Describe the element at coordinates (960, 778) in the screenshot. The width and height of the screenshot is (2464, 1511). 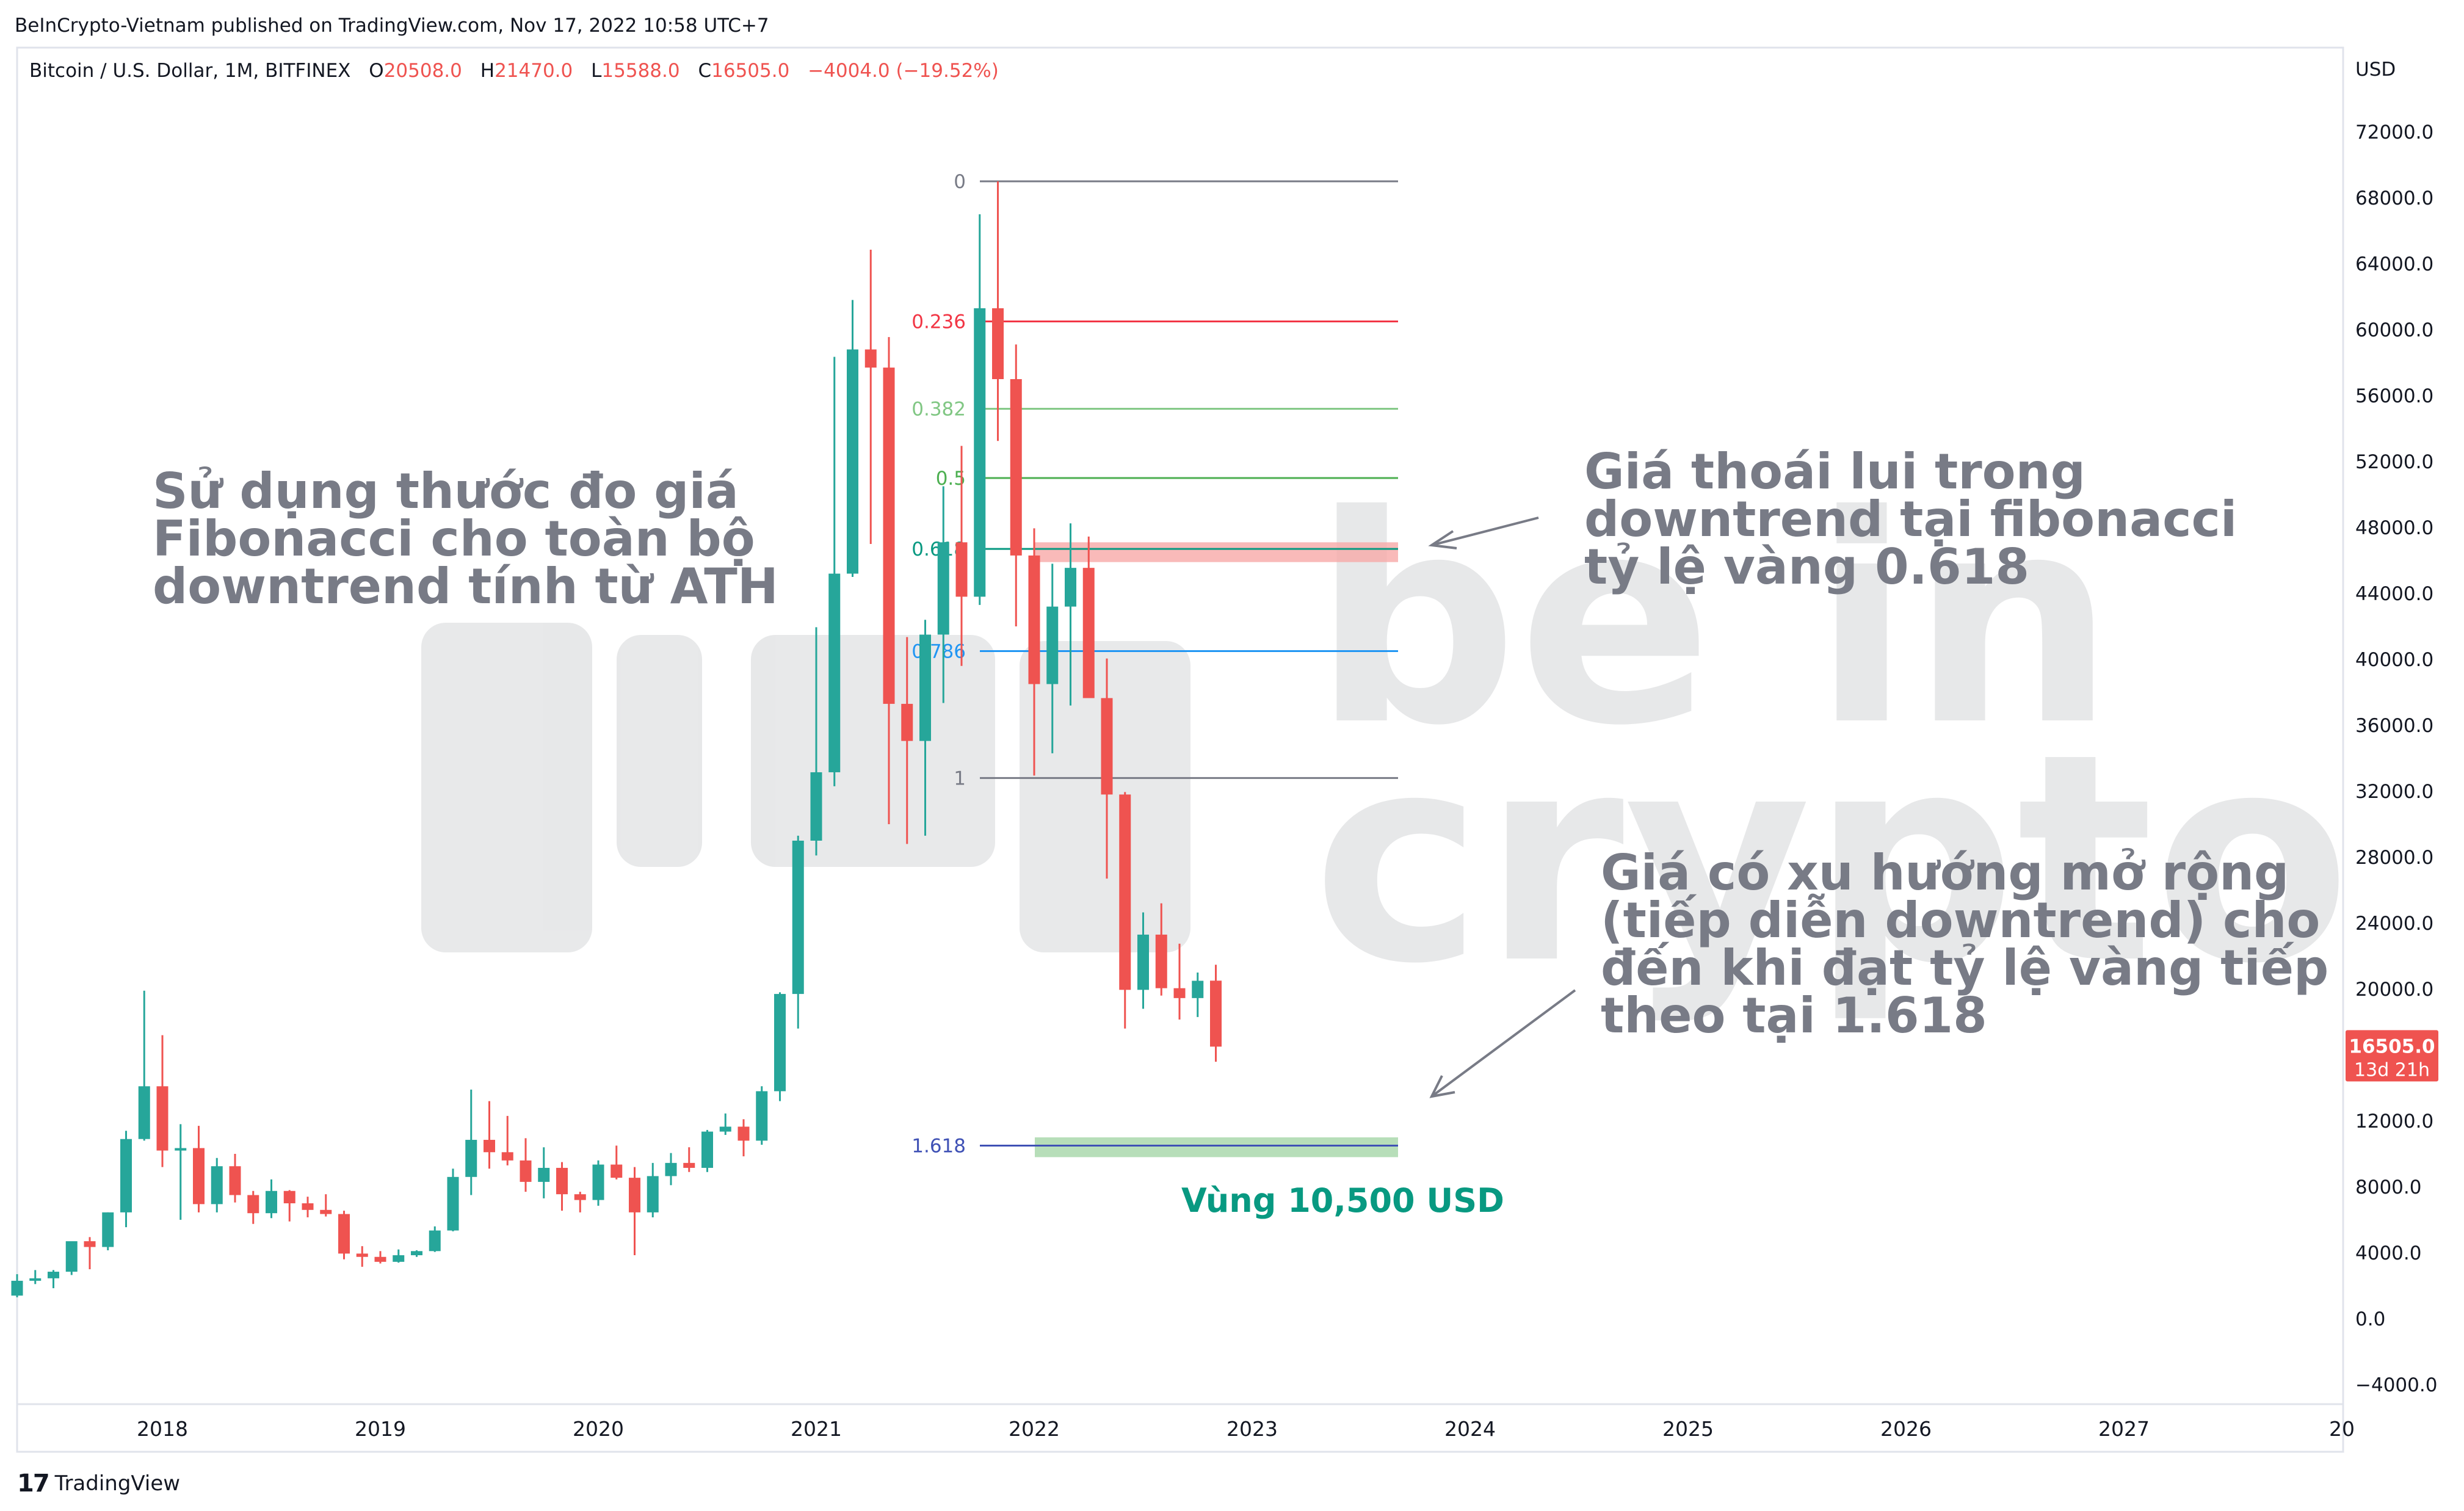
I see `fib-label-6: 1` at that location.